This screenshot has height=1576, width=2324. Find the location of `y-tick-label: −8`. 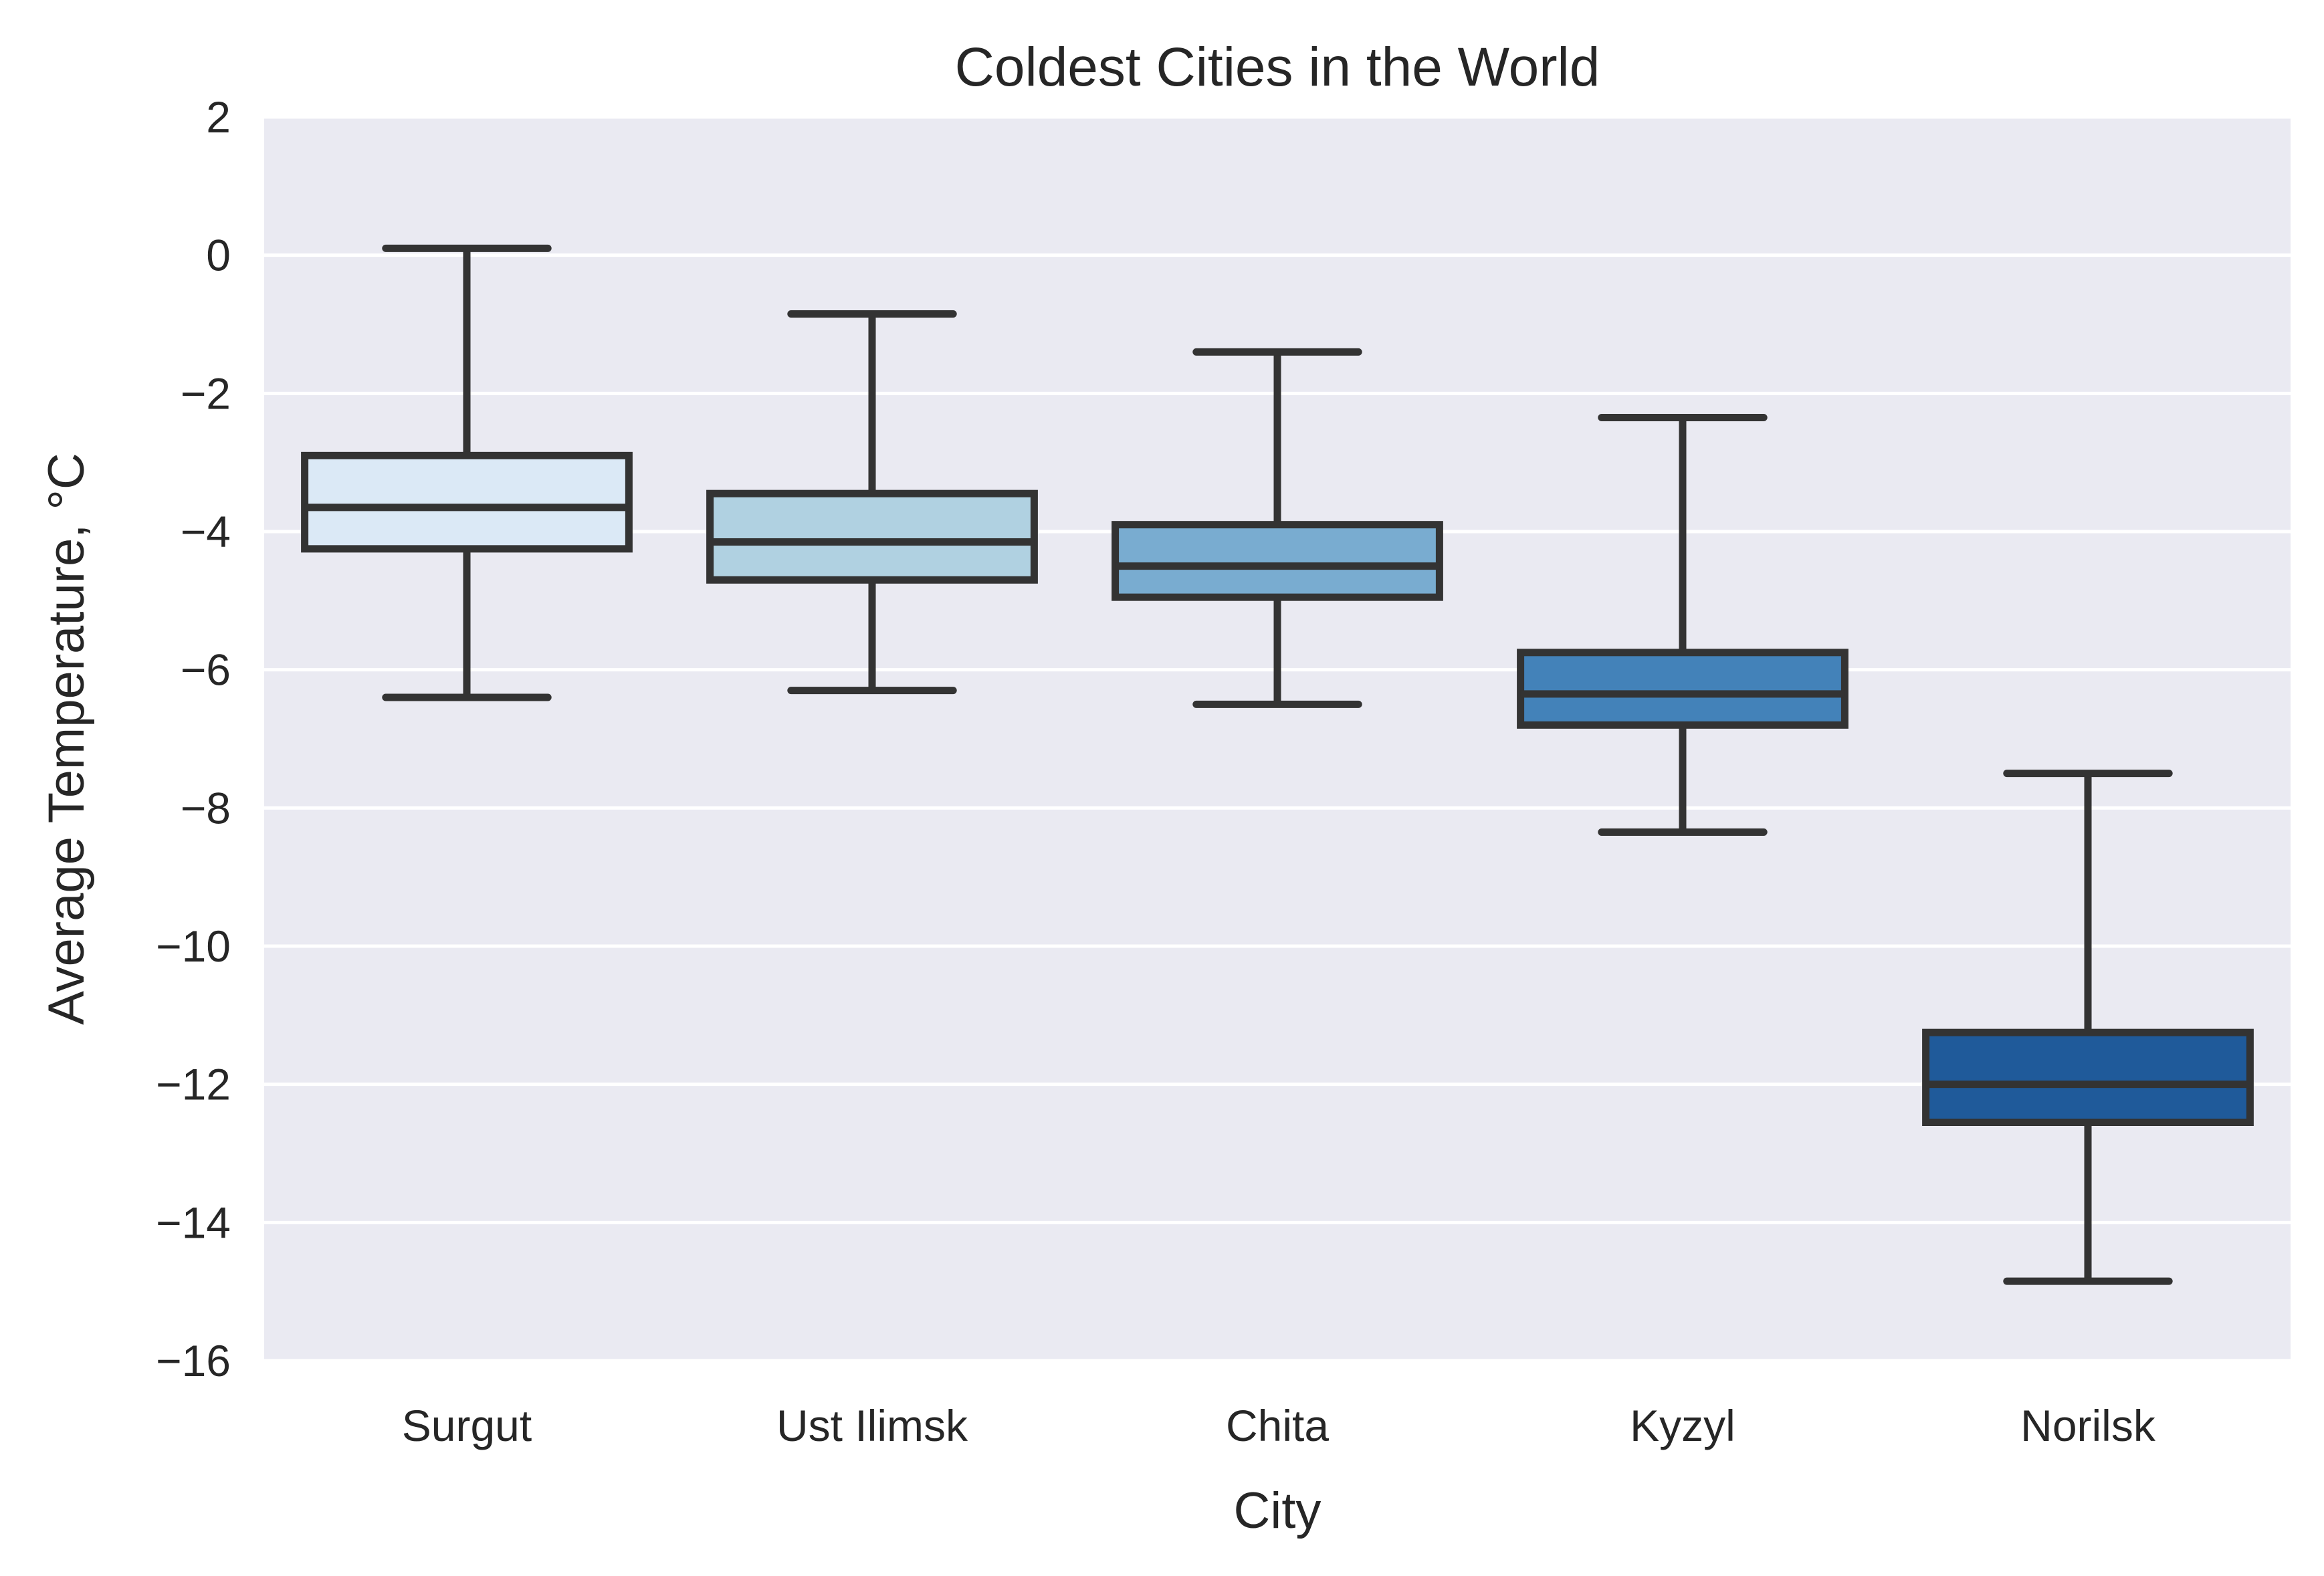

y-tick-label: −8 is located at coordinates (206, 807).